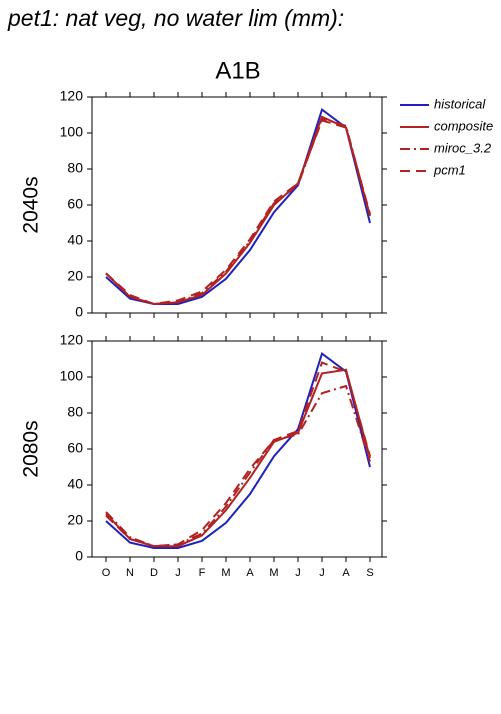  I want to click on x-tick-label: S, so click(369, 573).